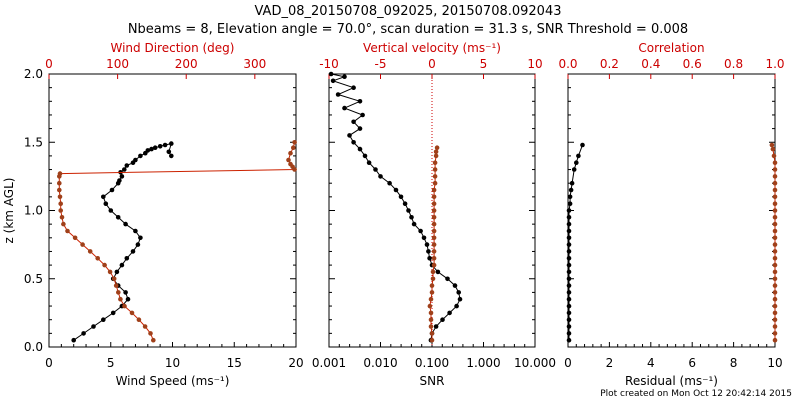 The image size is (800, 400). Describe the element at coordinates (692, 64) in the screenshot. I see `x2-tick-label: 0.6` at that location.